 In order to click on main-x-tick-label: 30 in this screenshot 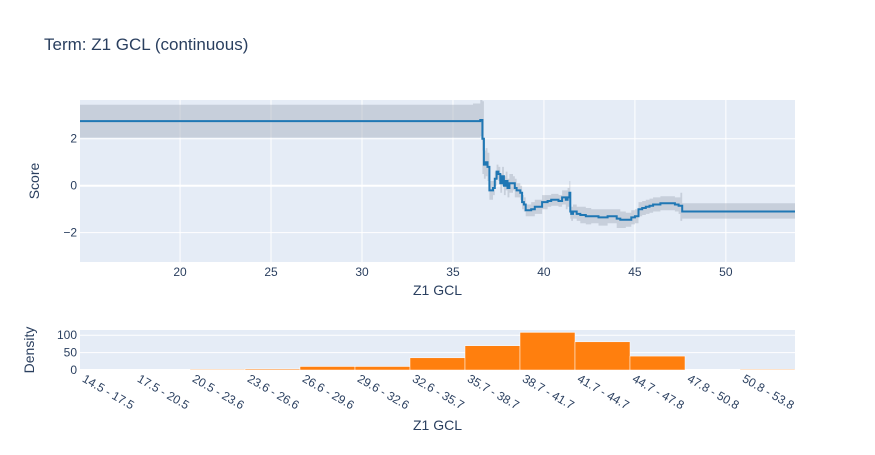, I will do `click(362, 272)`.